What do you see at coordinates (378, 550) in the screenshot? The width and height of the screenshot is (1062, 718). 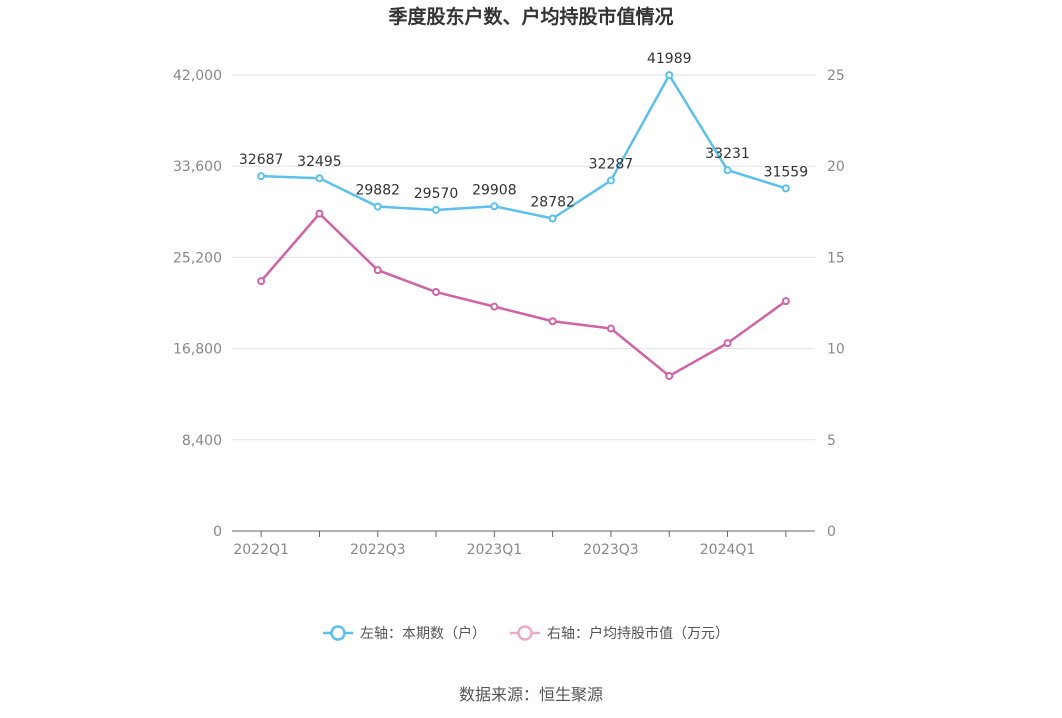 I see `x-tick-label: 2022Q3` at bounding box center [378, 550].